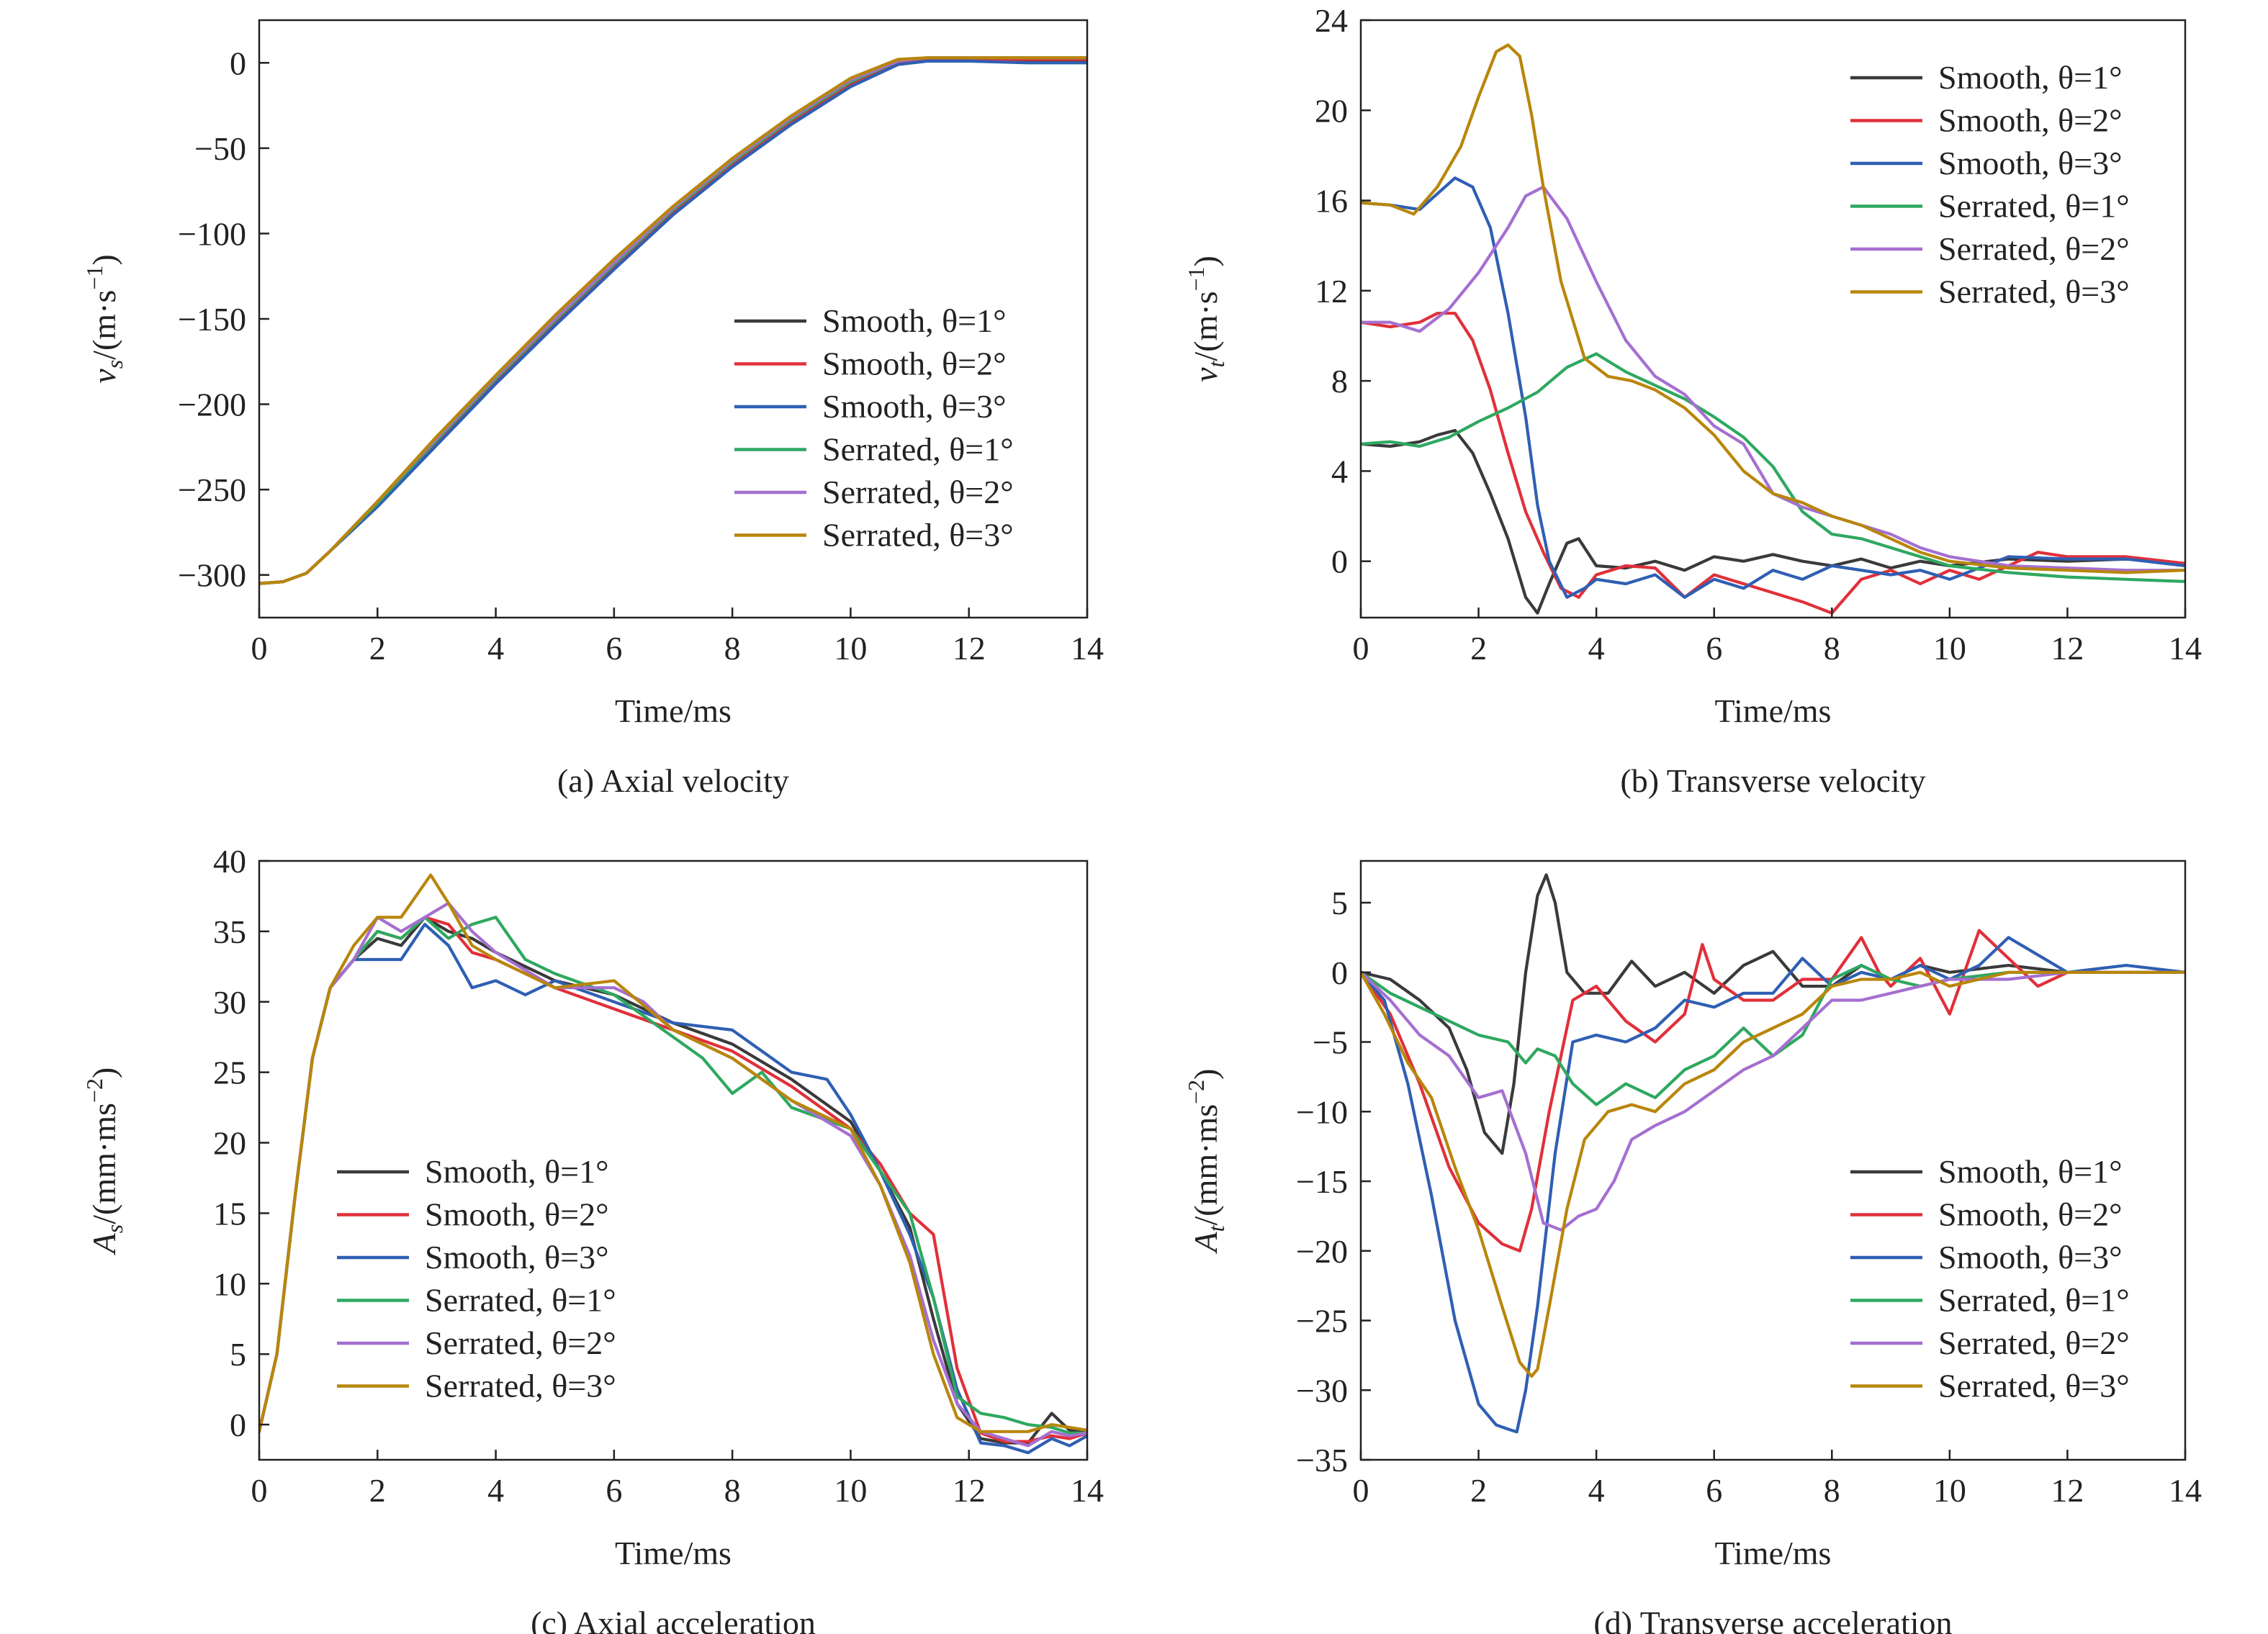 Image resolution: width=2268 pixels, height=1634 pixels. What do you see at coordinates (1322, 1460) in the screenshot?
I see `y-tick-label: −35` at bounding box center [1322, 1460].